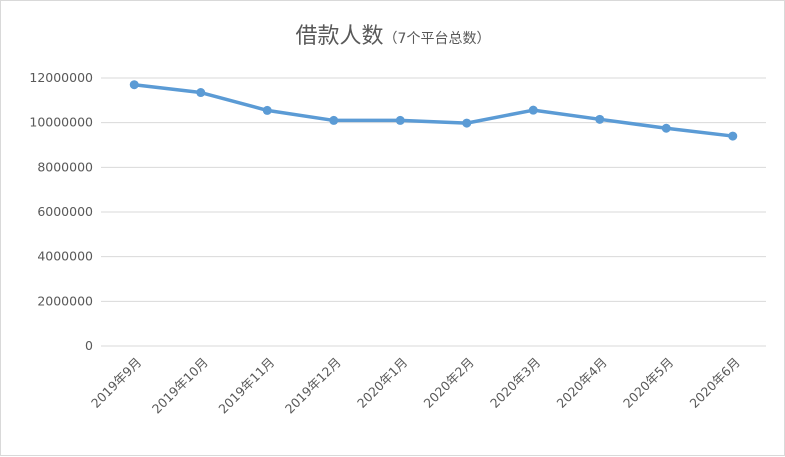 The image size is (785, 457). I want to click on x-tick-label: 2019年11月, so click(246, 386).